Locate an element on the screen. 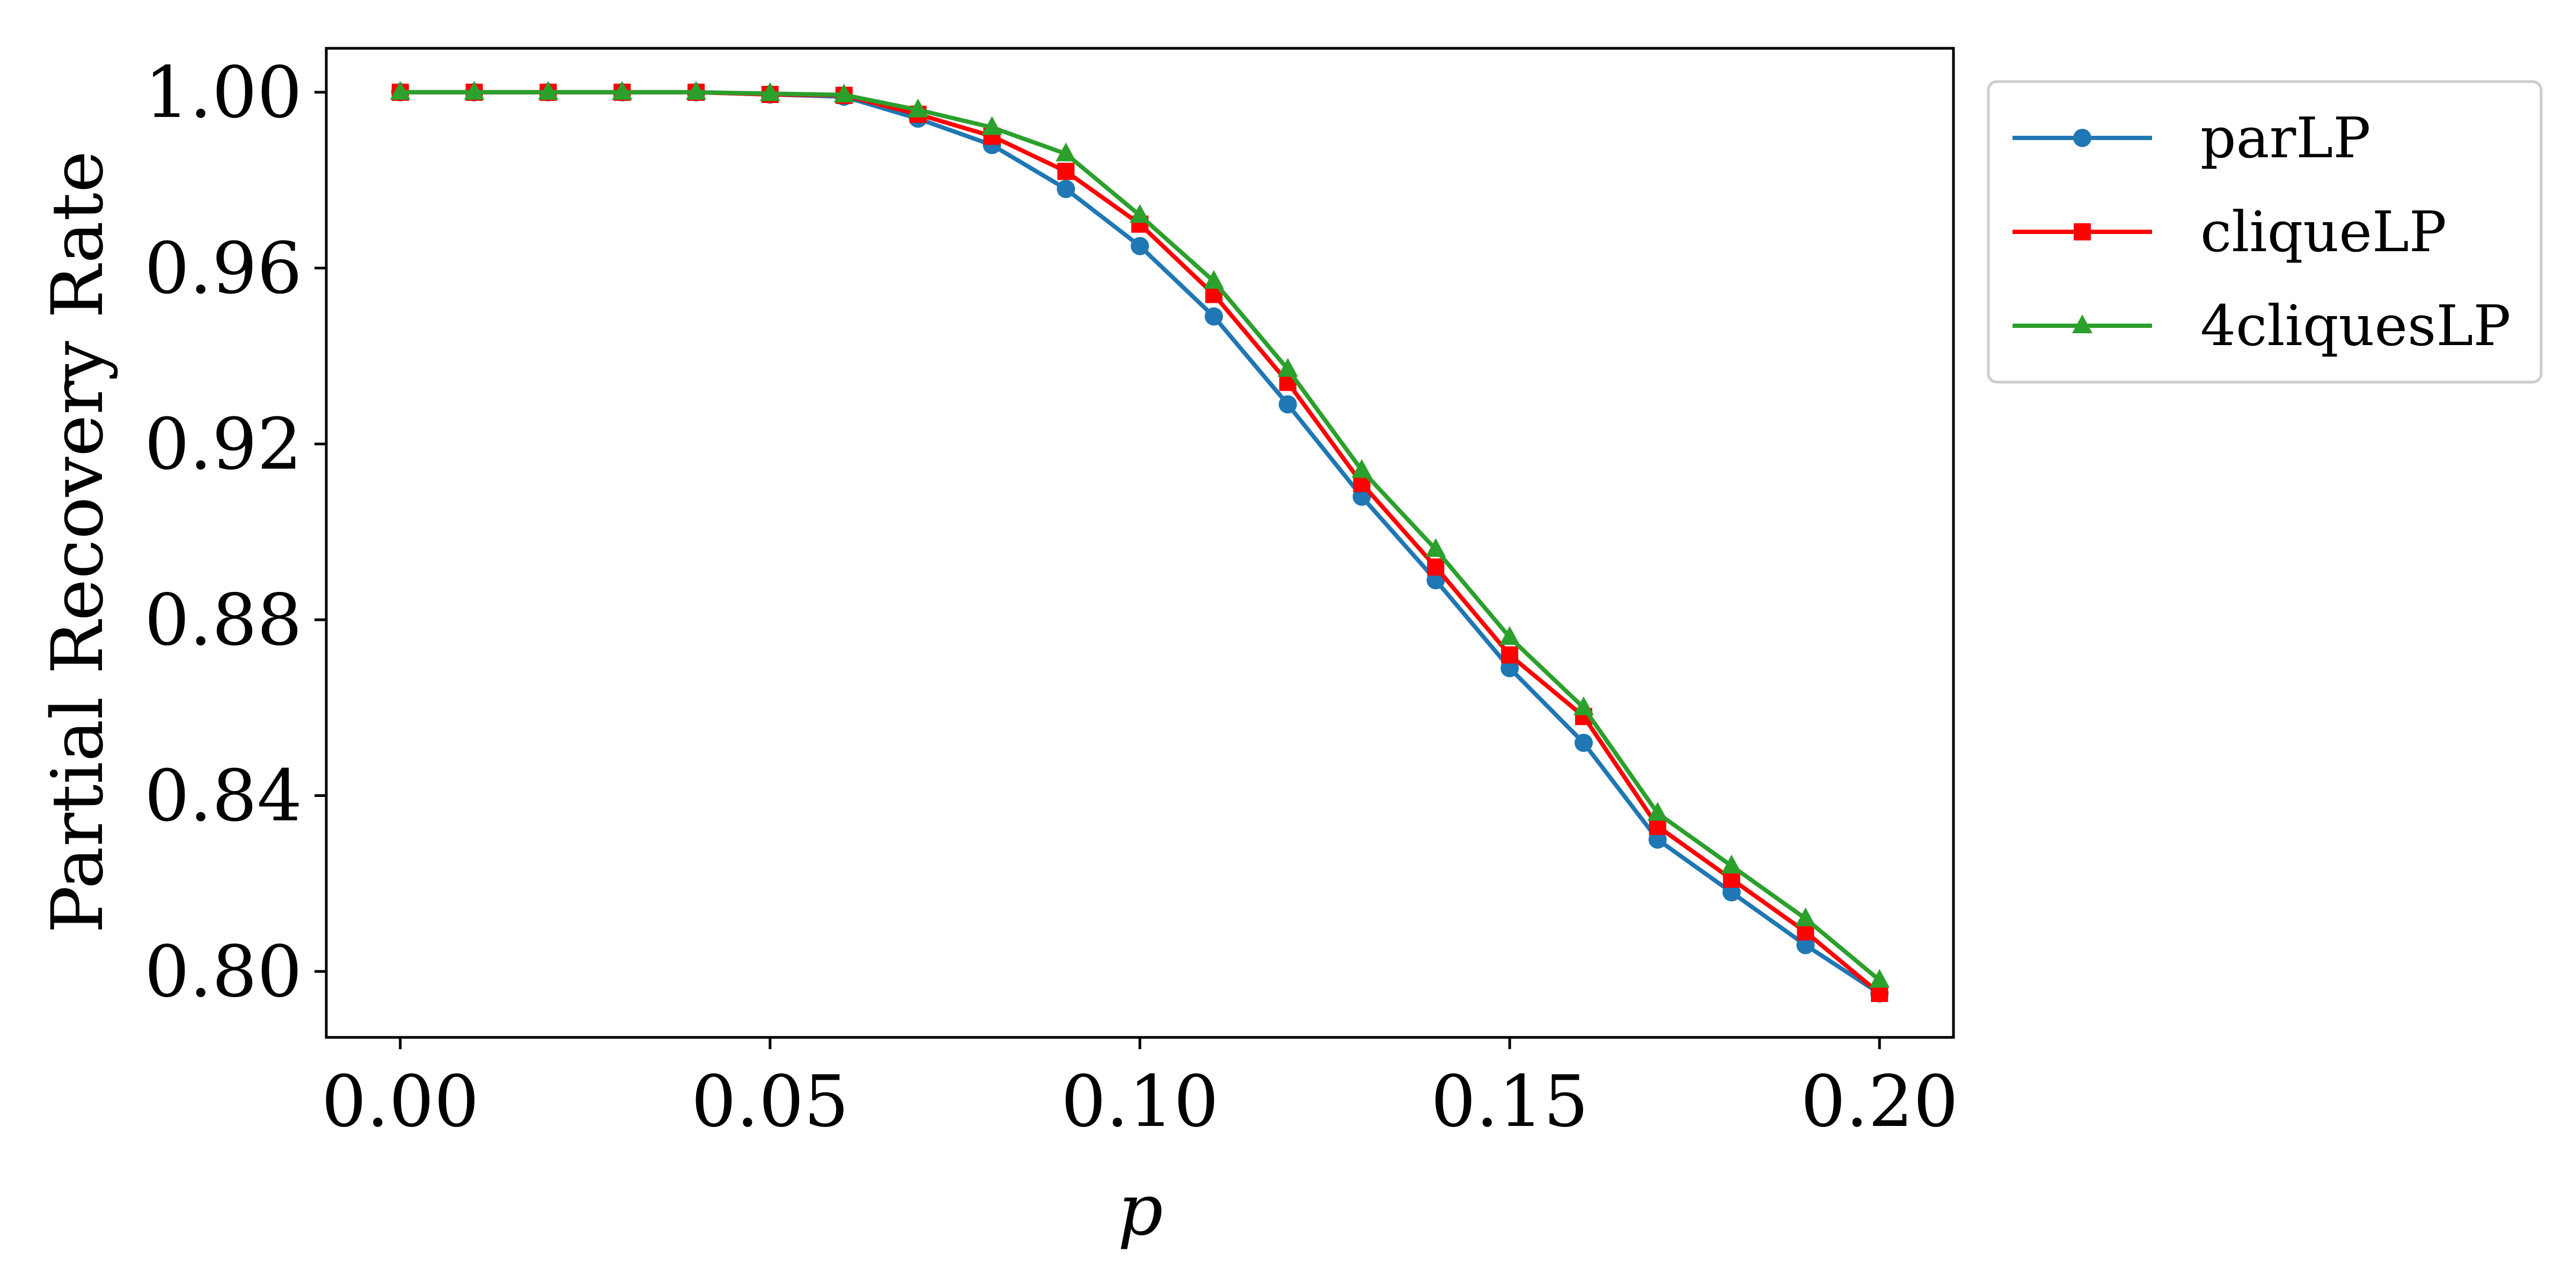  legend: parLP cliqueLP 4cliquesLP is located at coordinates (2265, 232).